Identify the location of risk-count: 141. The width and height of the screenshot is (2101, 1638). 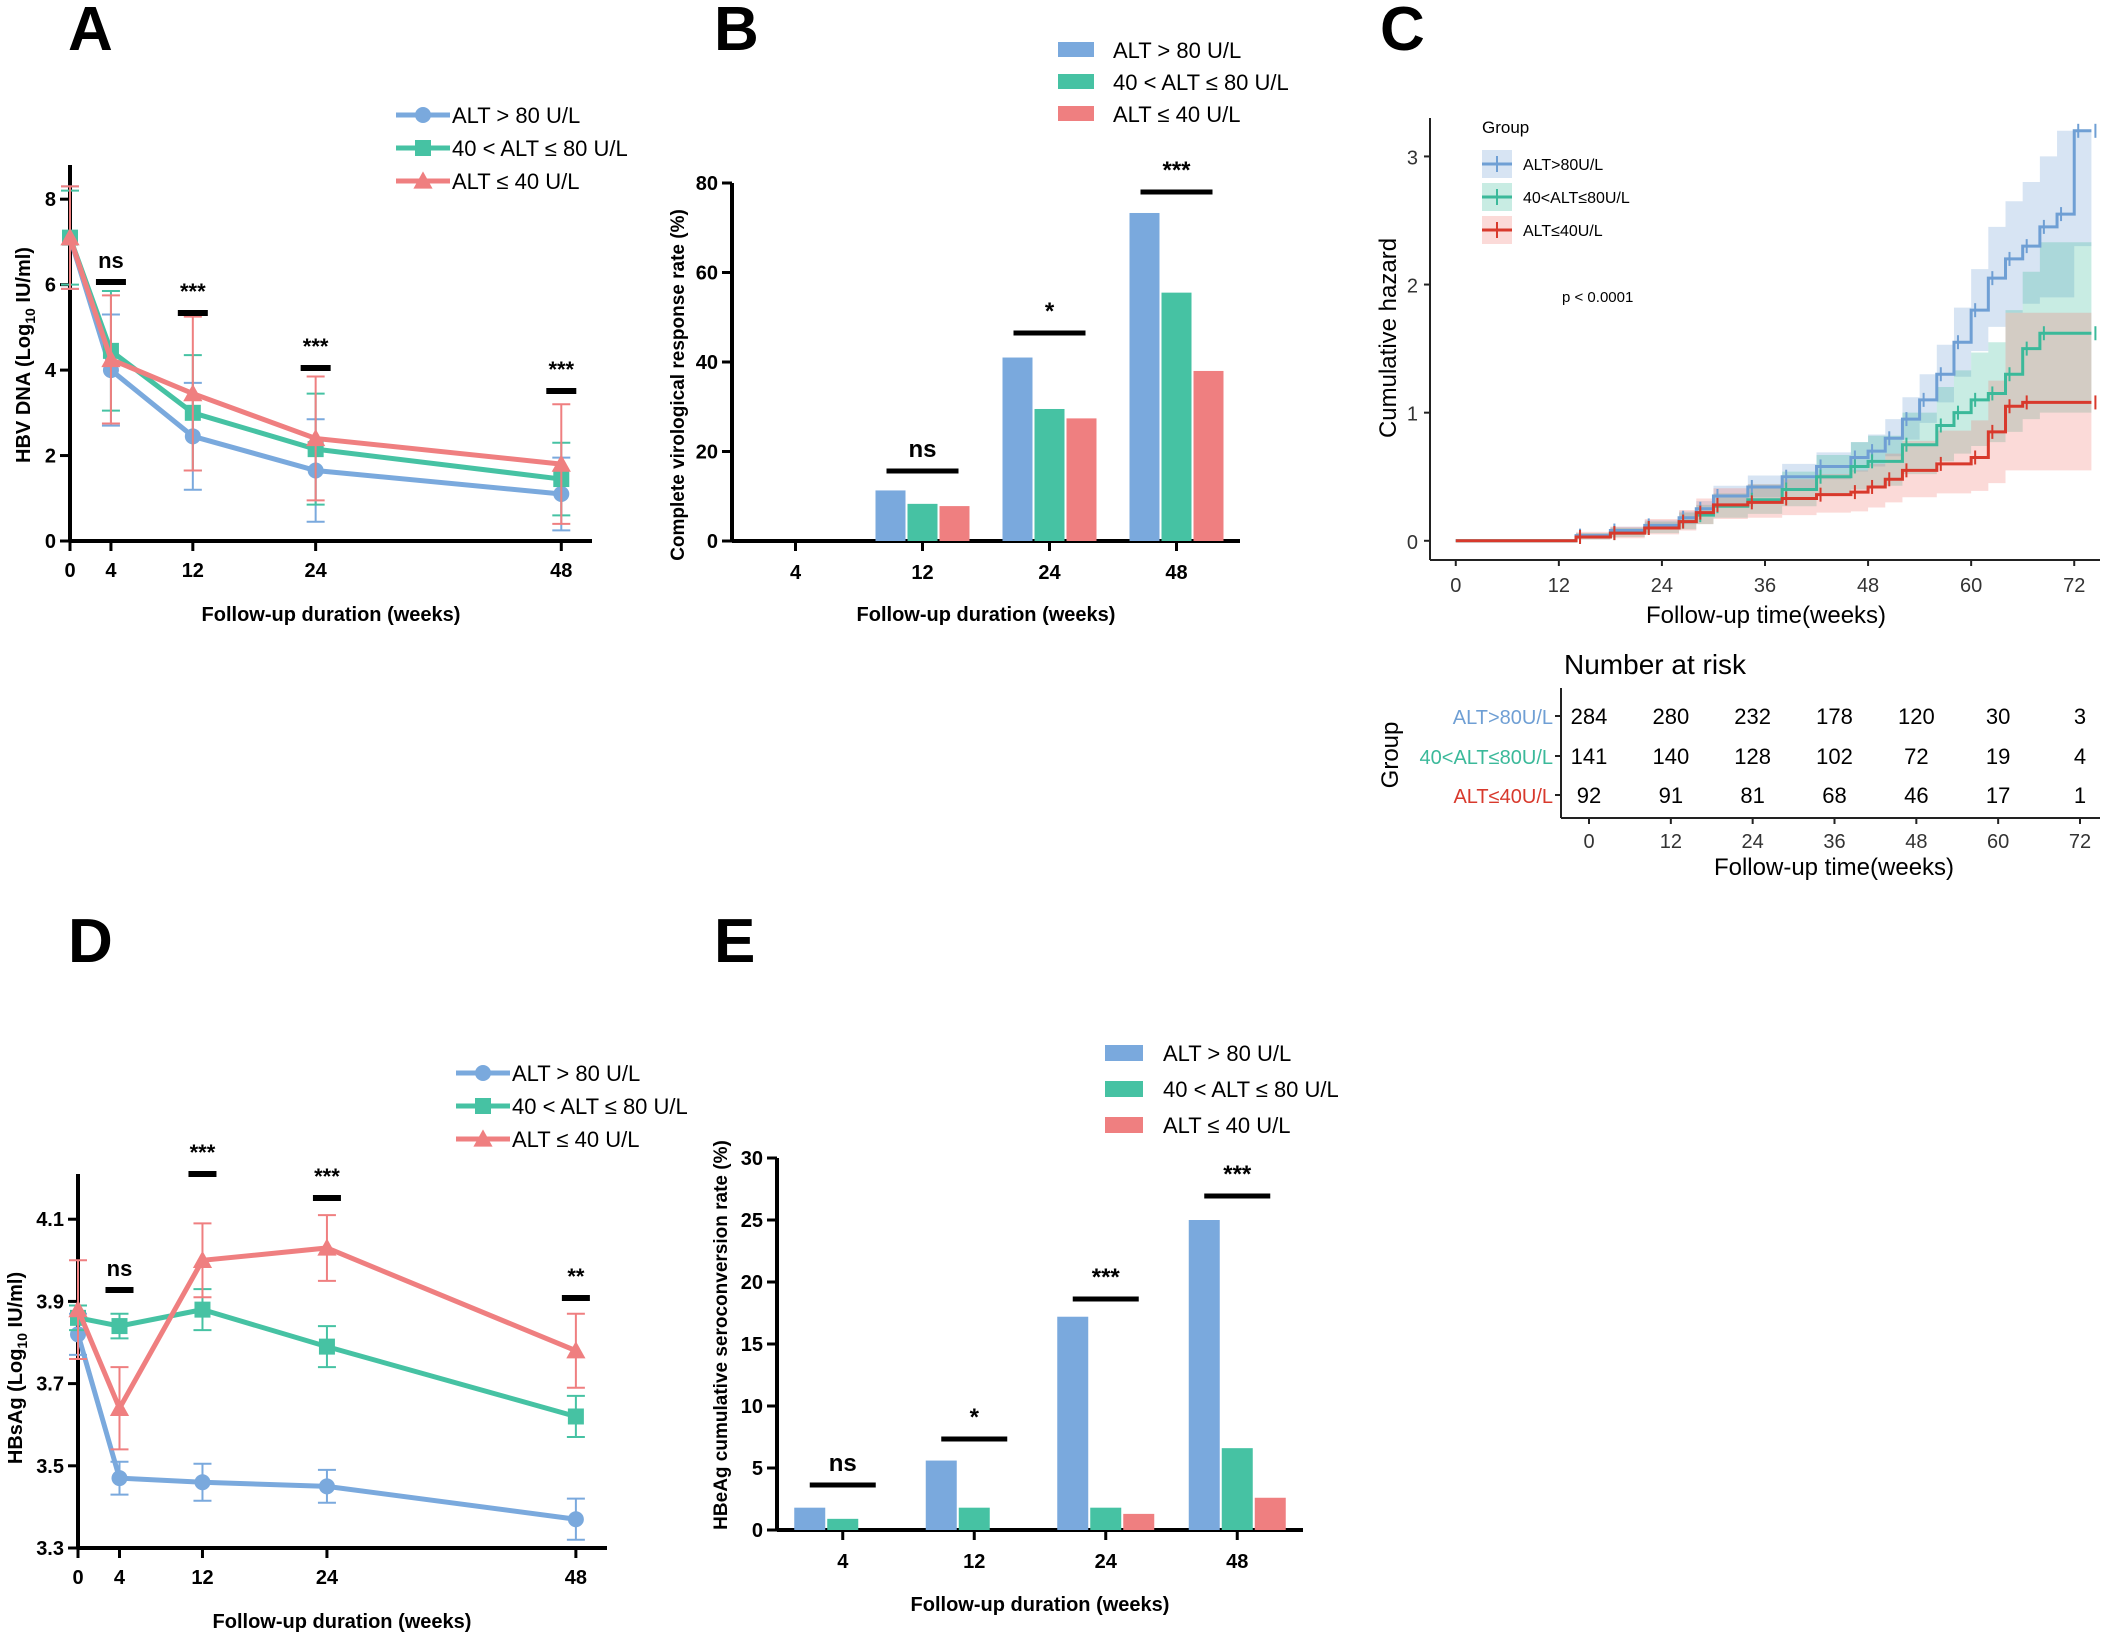
(1589, 756).